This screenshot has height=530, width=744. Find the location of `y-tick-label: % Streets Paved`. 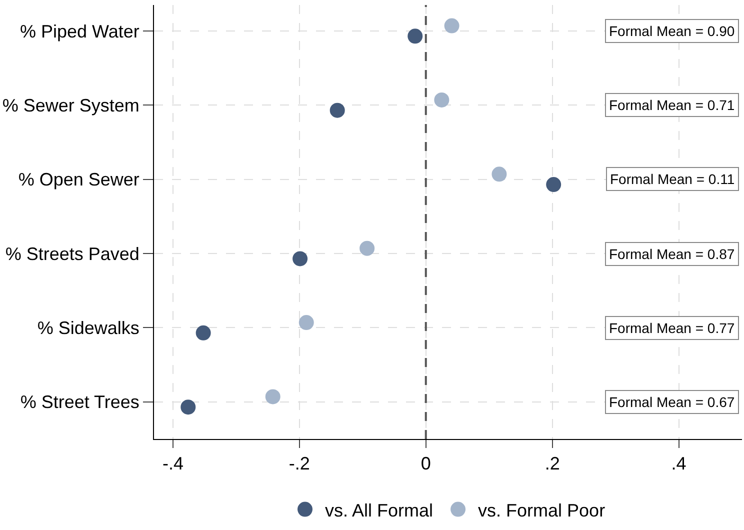

y-tick-label: % Streets Paved is located at coordinates (72, 254).